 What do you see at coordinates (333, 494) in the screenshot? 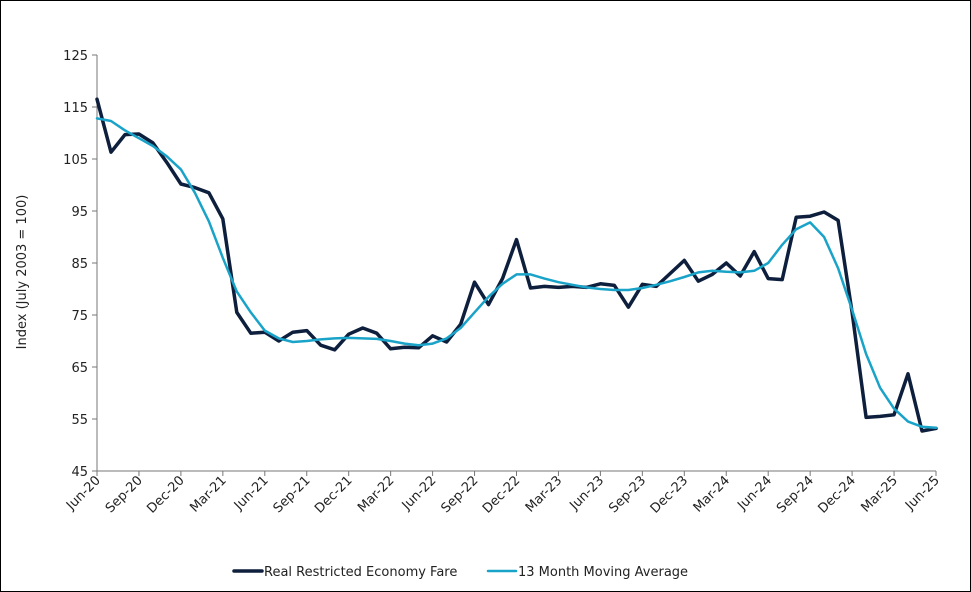
I see `x-tick-label: Dec-21` at bounding box center [333, 494].